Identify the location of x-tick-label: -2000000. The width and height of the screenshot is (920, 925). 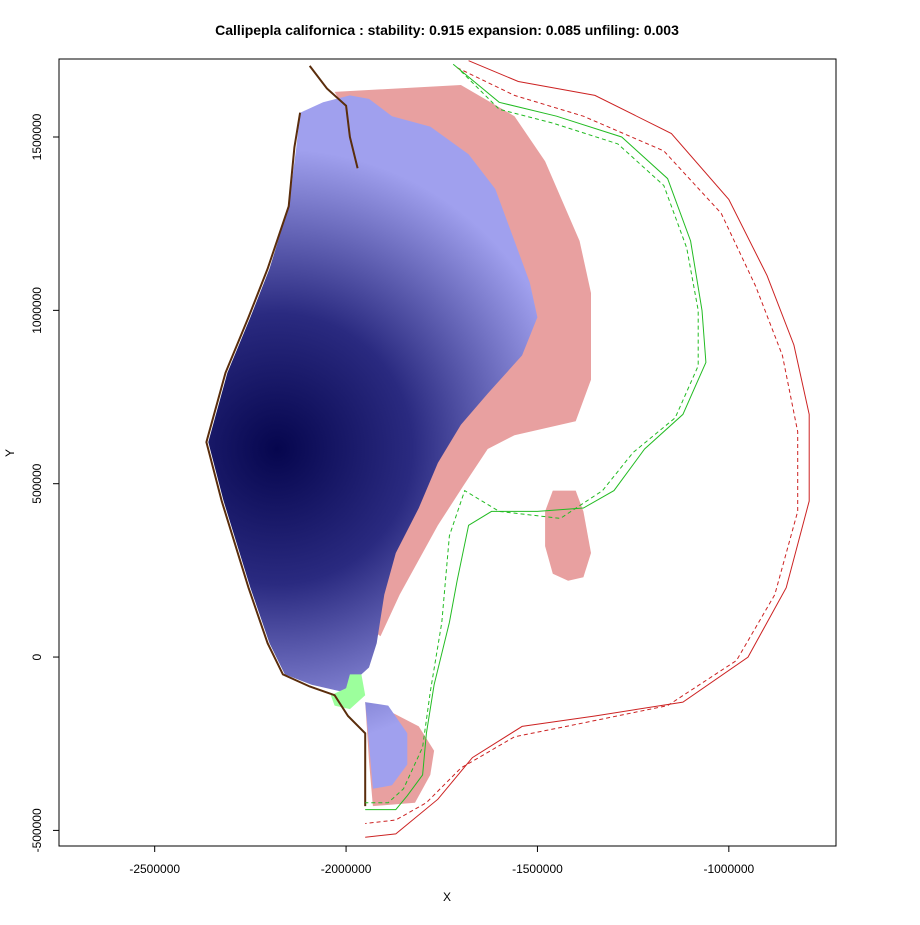
(346, 869).